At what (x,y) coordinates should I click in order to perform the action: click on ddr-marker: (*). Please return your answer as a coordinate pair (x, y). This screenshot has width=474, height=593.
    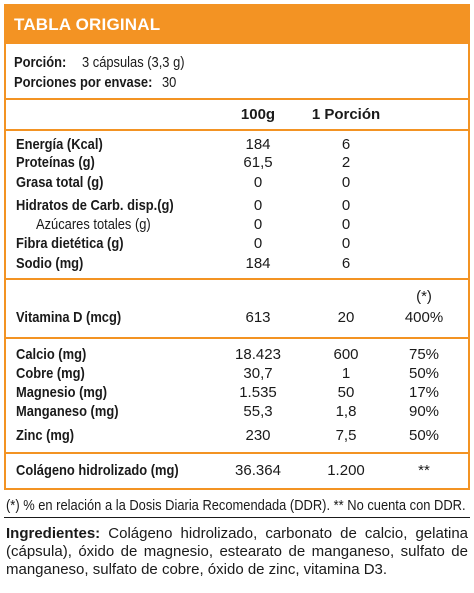
    Looking at the image, I should click on (424, 296).